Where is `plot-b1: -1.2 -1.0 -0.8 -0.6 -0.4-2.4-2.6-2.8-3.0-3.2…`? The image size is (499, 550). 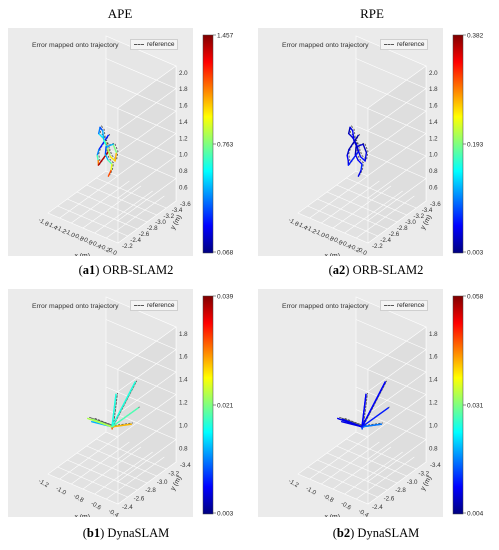
plot-b1: -1.2 -1.0 -0.8 -0.6 -0.4-2.4-2.6-2.8-3.0-3.2… is located at coordinates (114, 407).